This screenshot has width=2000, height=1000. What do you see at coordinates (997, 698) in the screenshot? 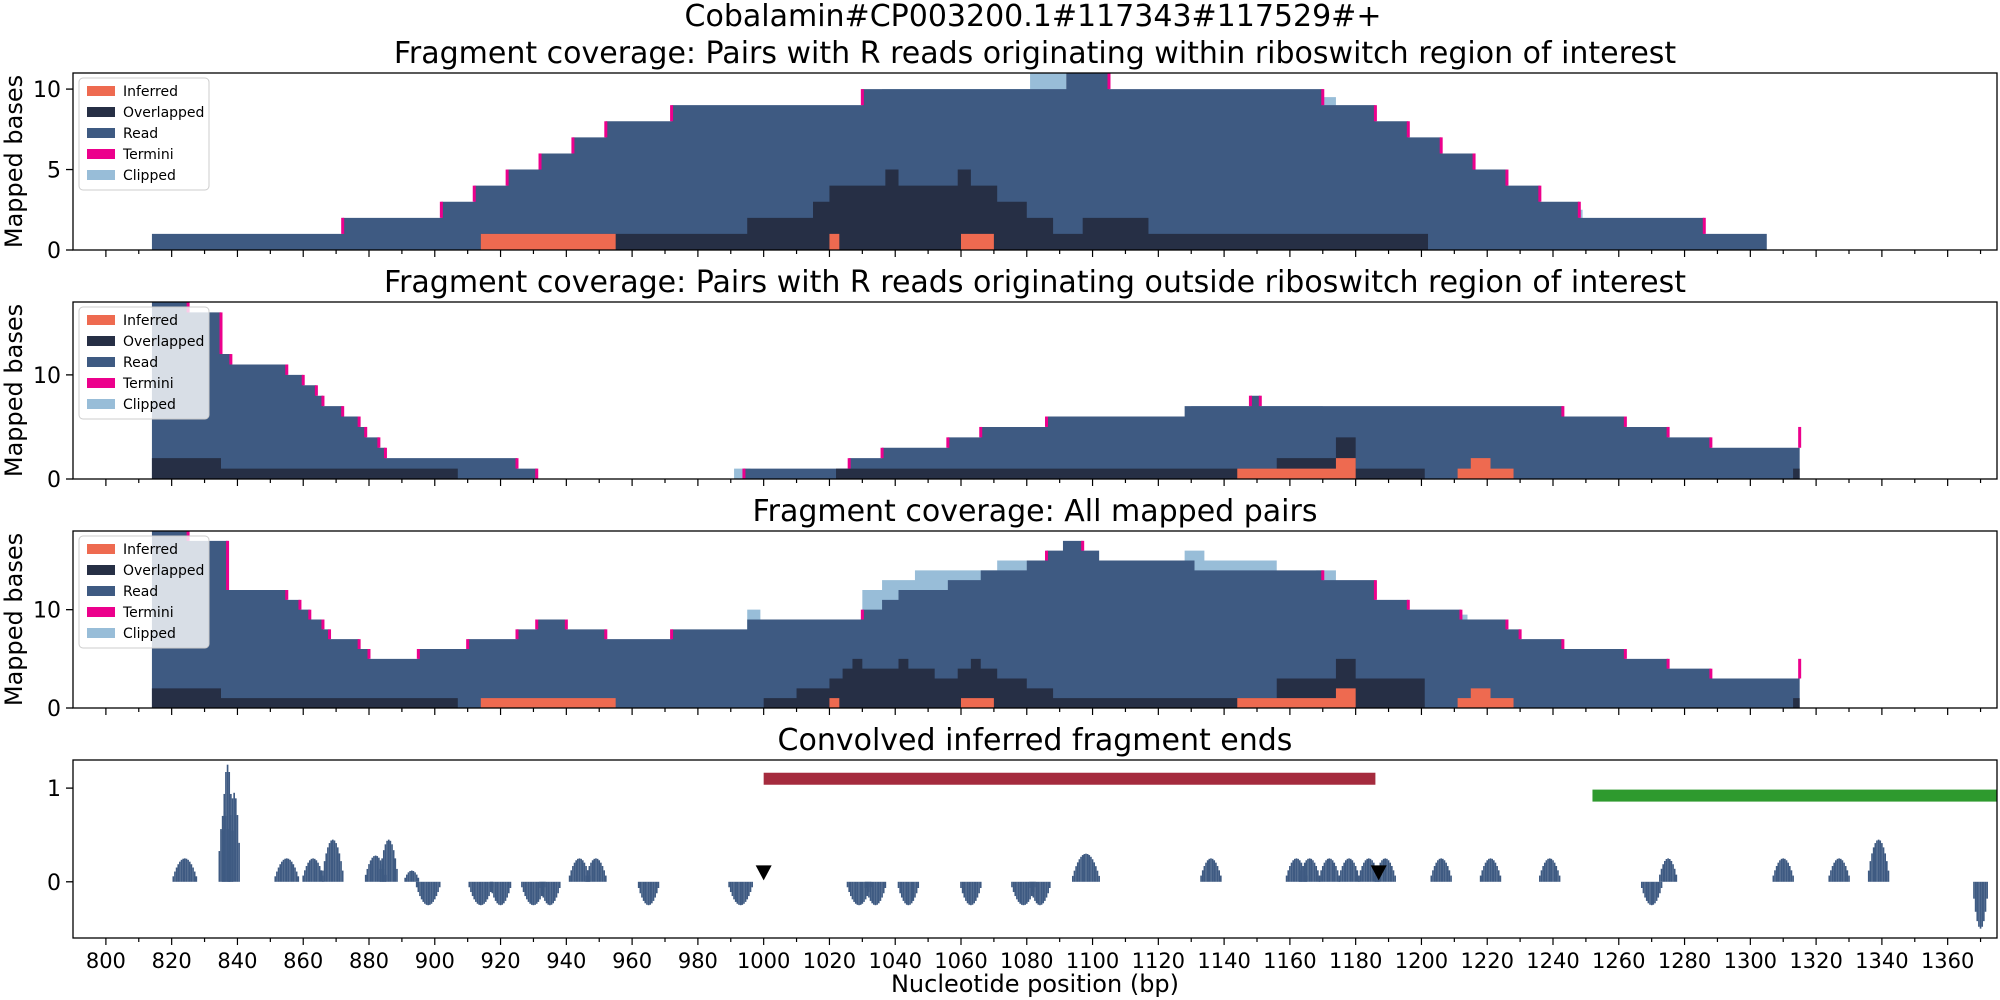
I see `inferred-area` at bounding box center [997, 698].